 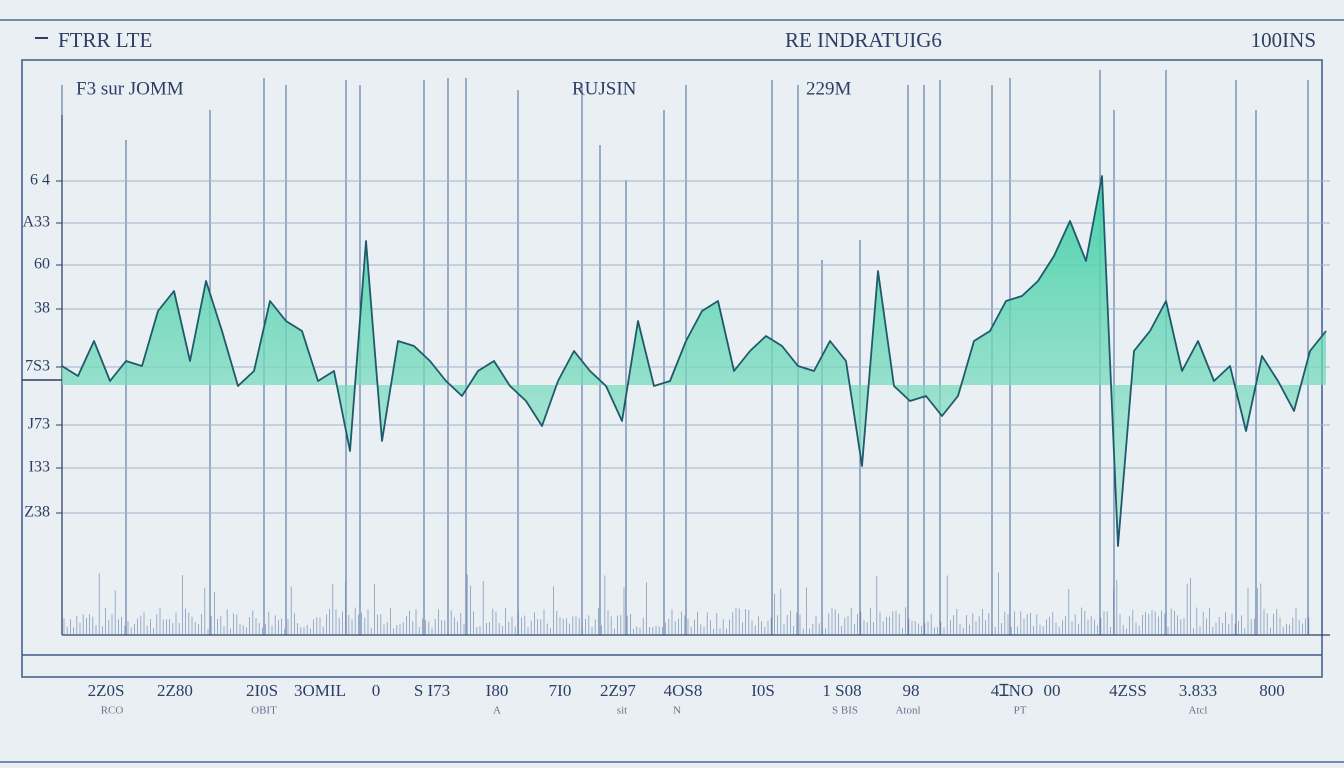 I want to click on x-tick-label: 2Z0S, so click(x=106, y=690).